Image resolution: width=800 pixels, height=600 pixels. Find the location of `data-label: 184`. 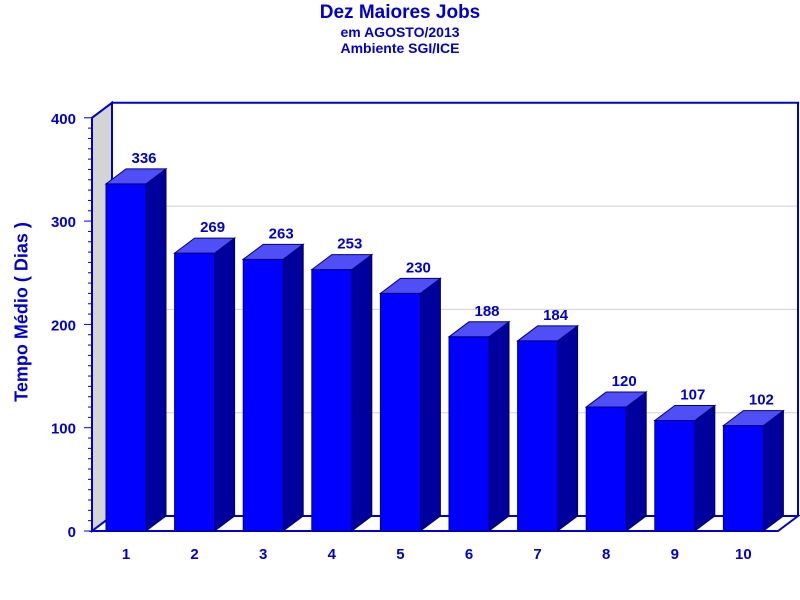

data-label: 184 is located at coordinates (556, 315).